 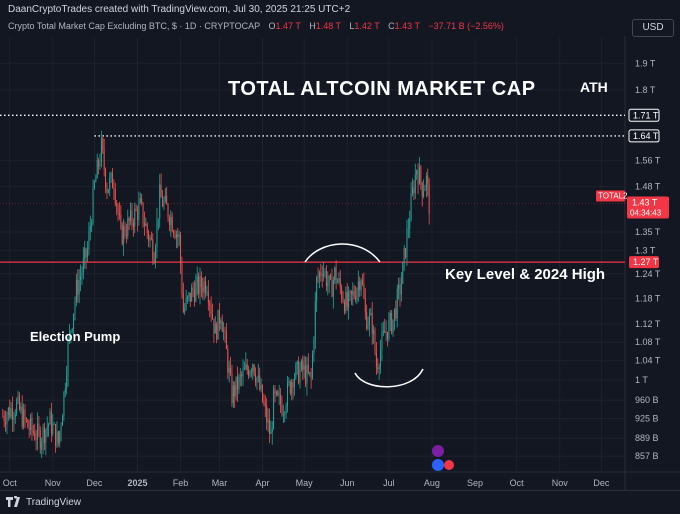 I want to click on y-tick-label: 1.48 T, so click(x=648, y=187).